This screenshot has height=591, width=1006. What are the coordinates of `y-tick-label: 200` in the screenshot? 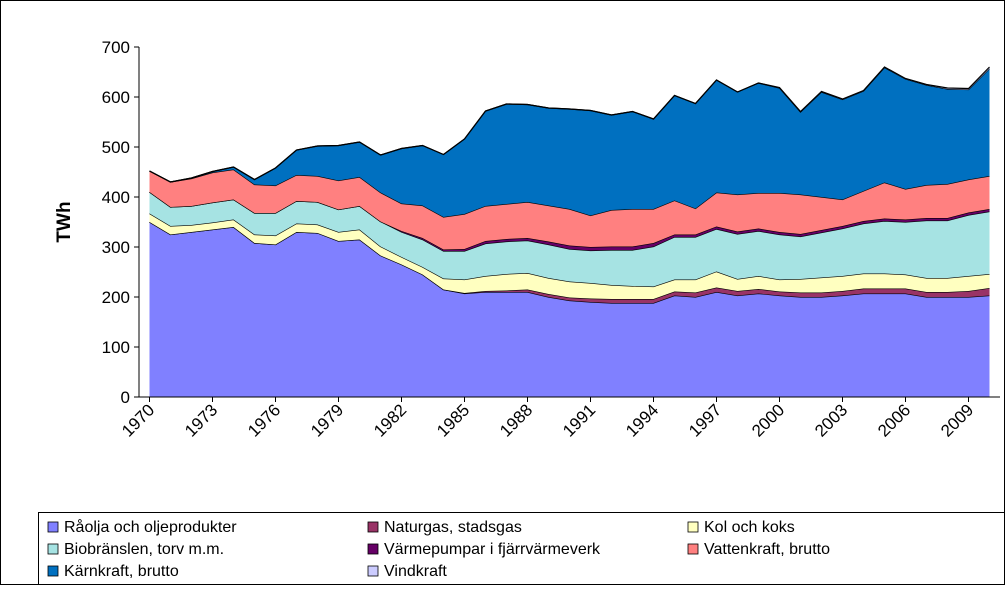 It's located at (116, 297).